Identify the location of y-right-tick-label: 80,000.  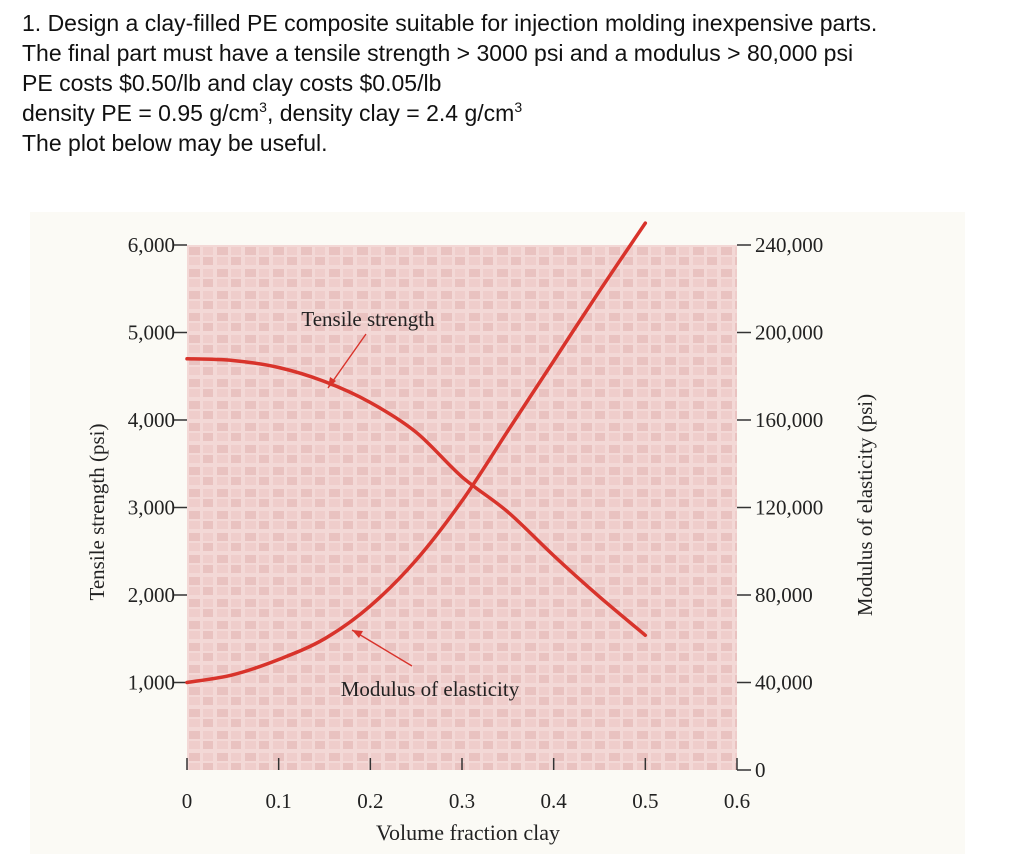
(784, 595).